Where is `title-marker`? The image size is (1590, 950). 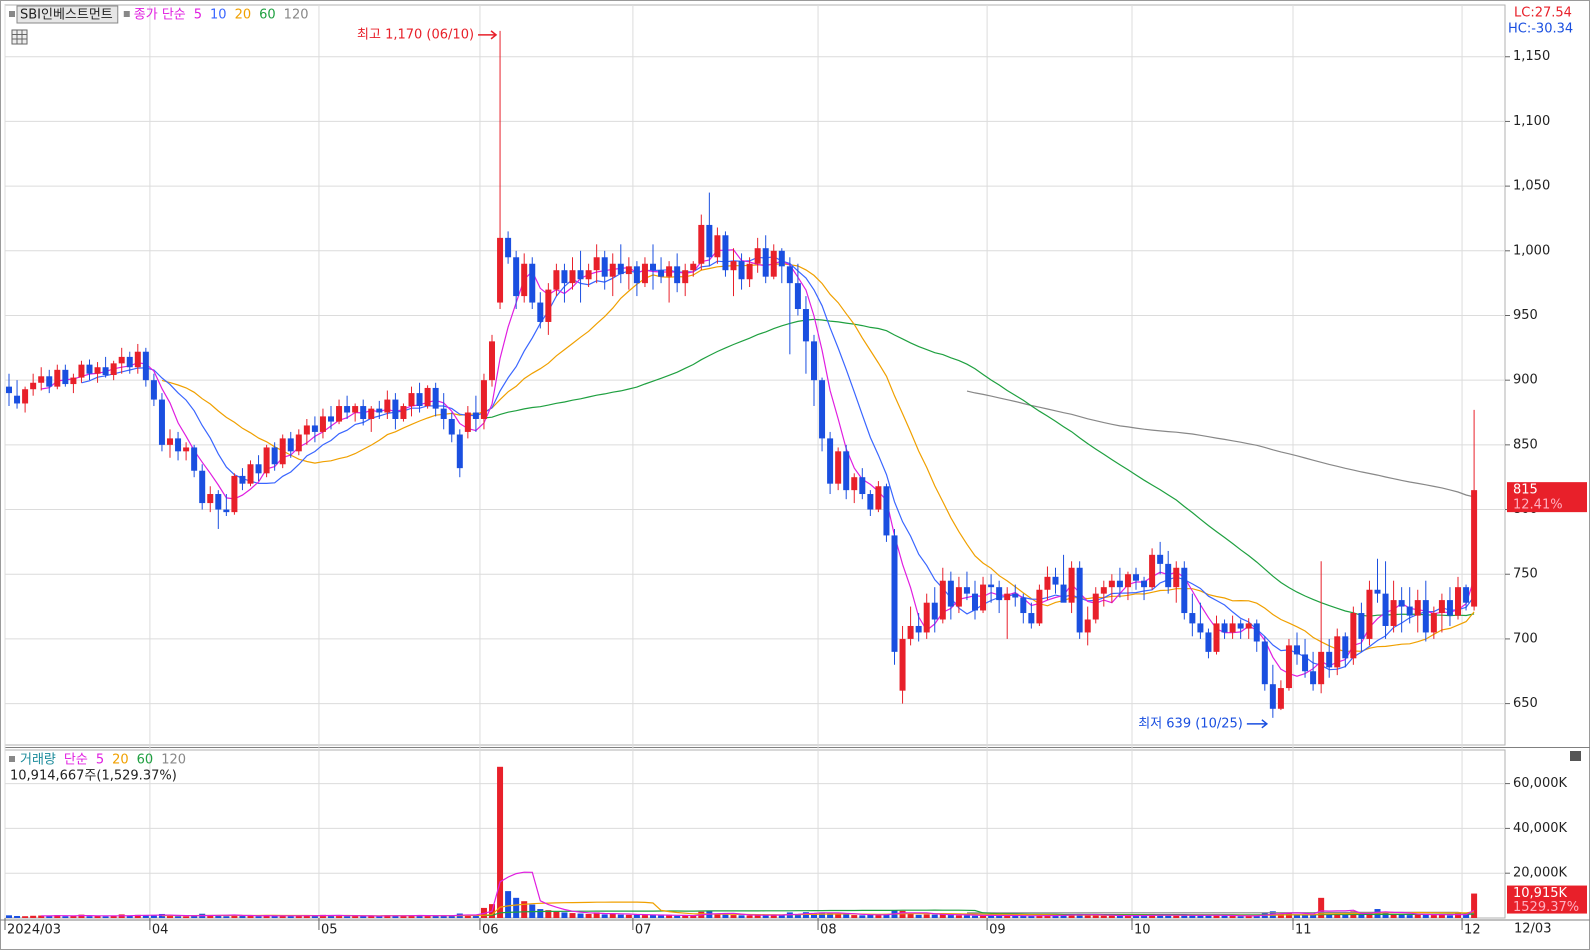
title-marker is located at coordinates (12, 14).